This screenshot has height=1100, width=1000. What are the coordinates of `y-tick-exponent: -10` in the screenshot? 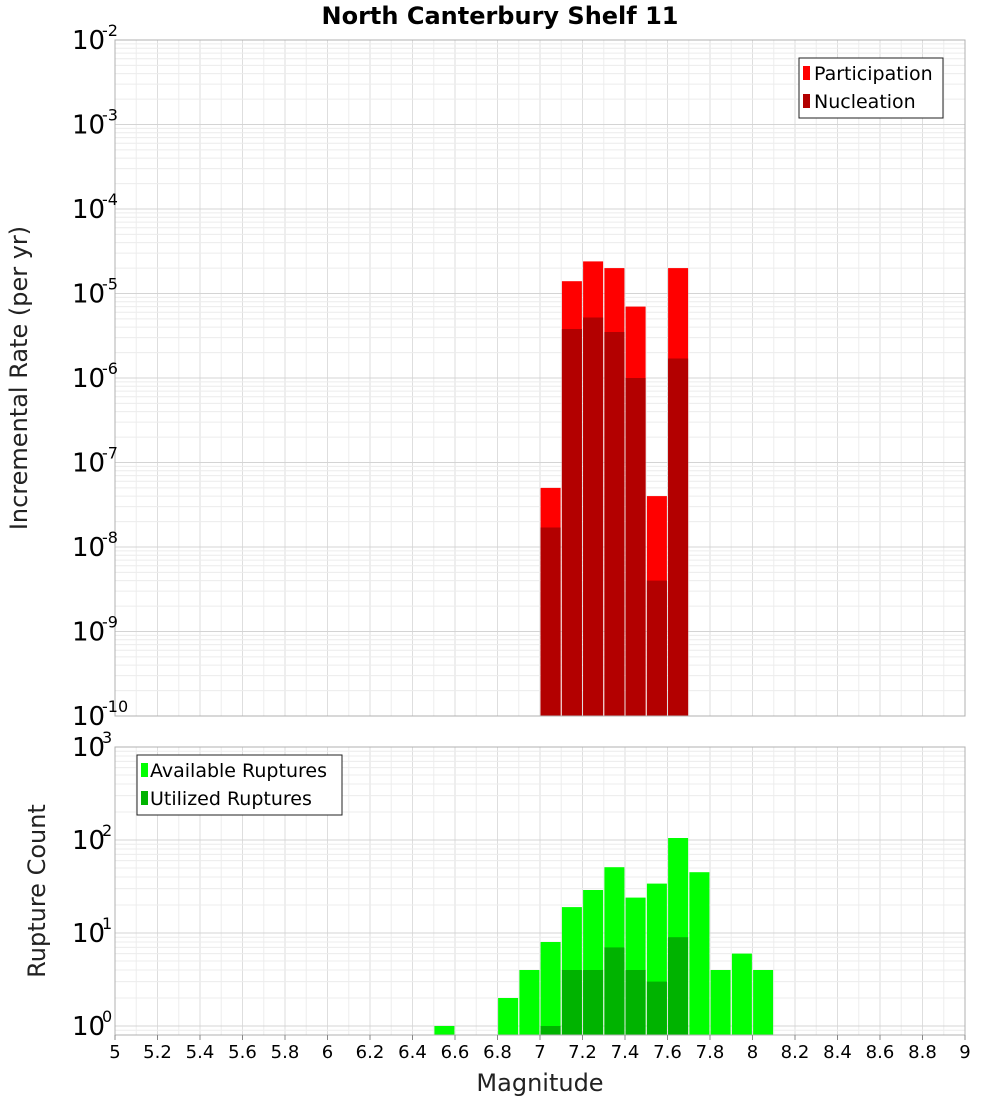 It's located at (115, 706).